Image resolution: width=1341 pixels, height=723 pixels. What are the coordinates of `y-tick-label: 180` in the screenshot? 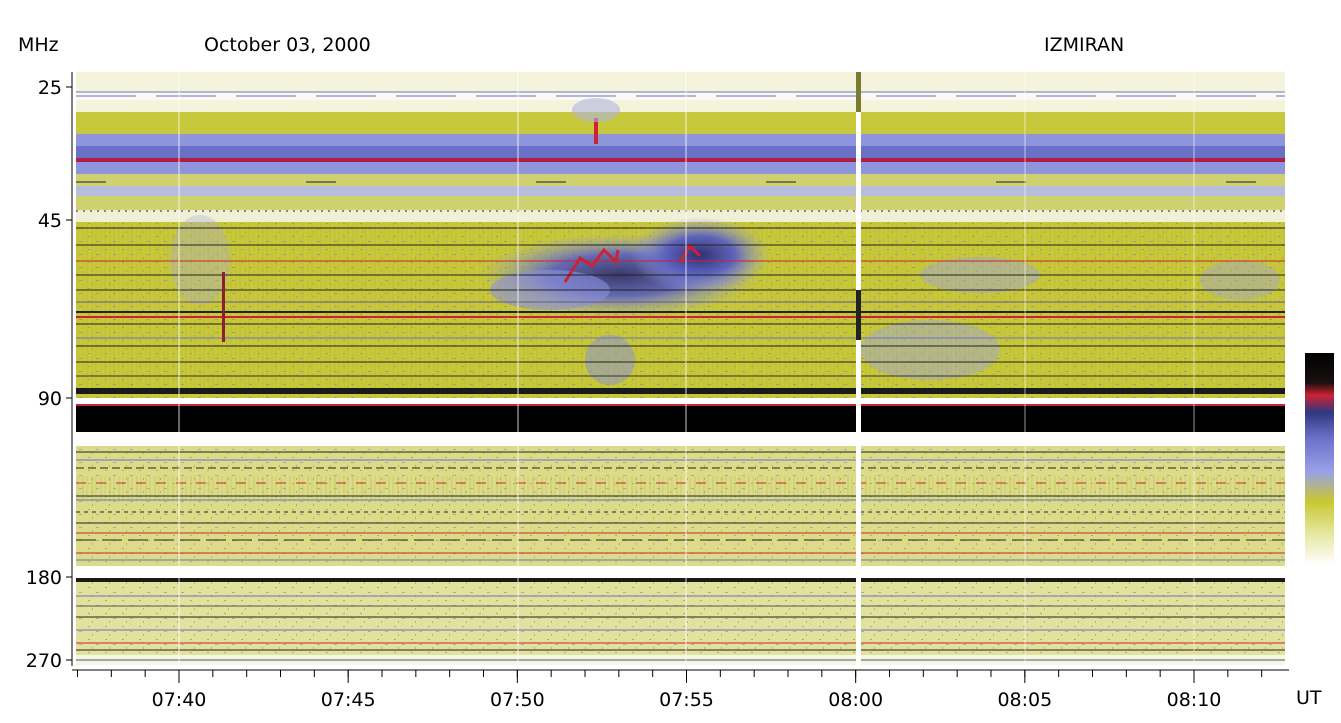 It's located at (44, 578).